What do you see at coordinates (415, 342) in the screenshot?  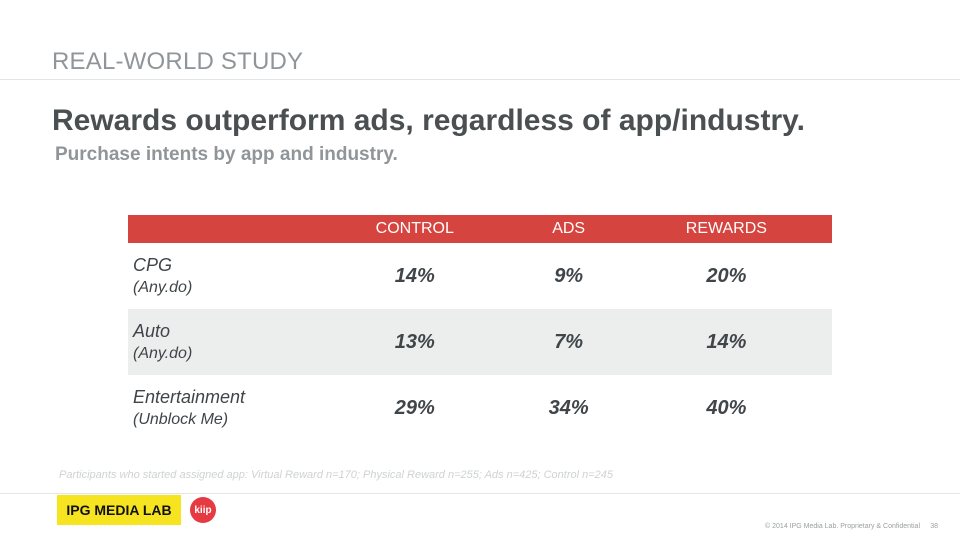 I see `control-value: 13%` at bounding box center [415, 342].